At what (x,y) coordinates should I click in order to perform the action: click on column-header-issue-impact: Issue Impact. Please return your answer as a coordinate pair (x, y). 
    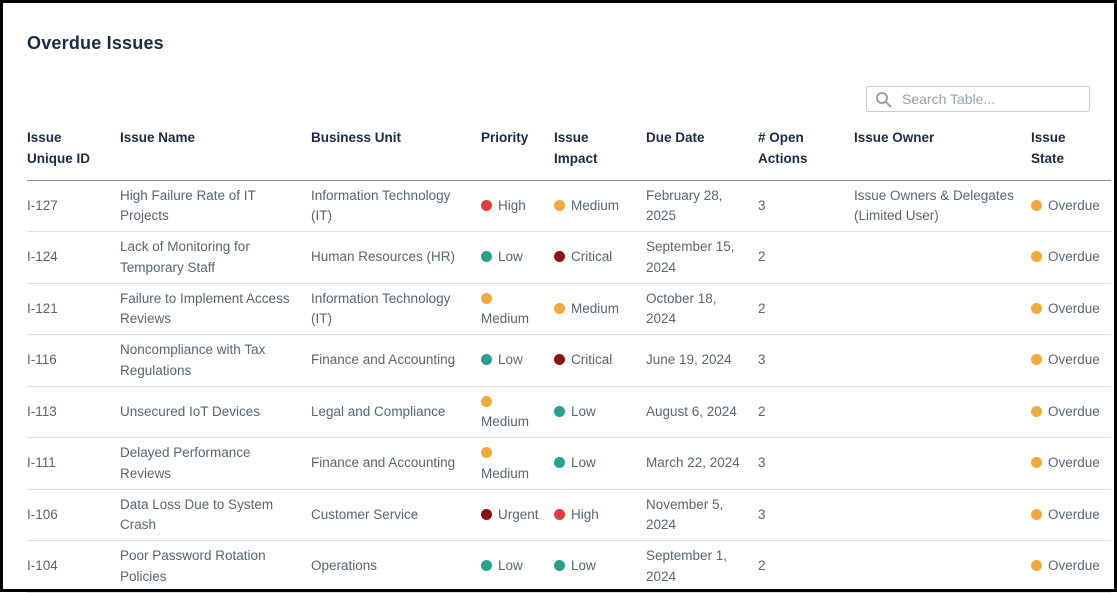
    Looking at the image, I should click on (576, 148).